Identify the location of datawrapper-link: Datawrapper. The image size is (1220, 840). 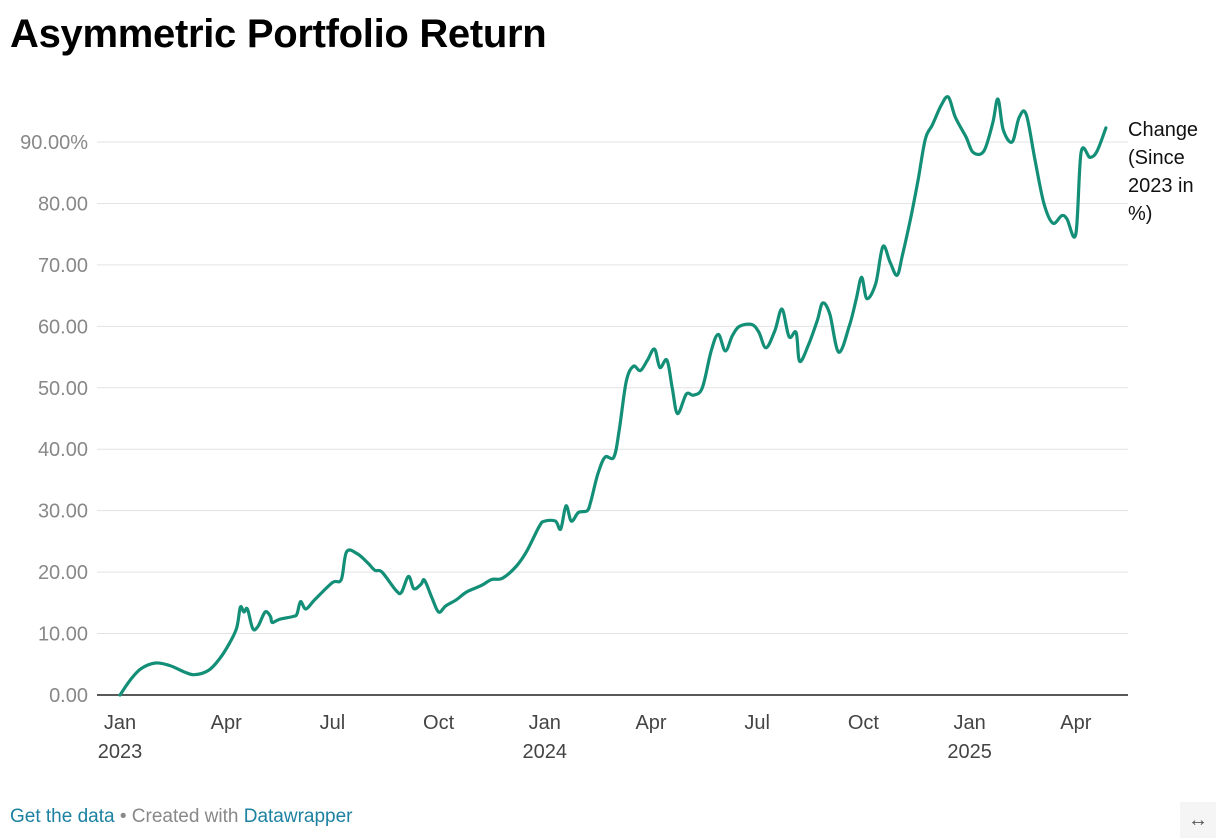
(298, 816).